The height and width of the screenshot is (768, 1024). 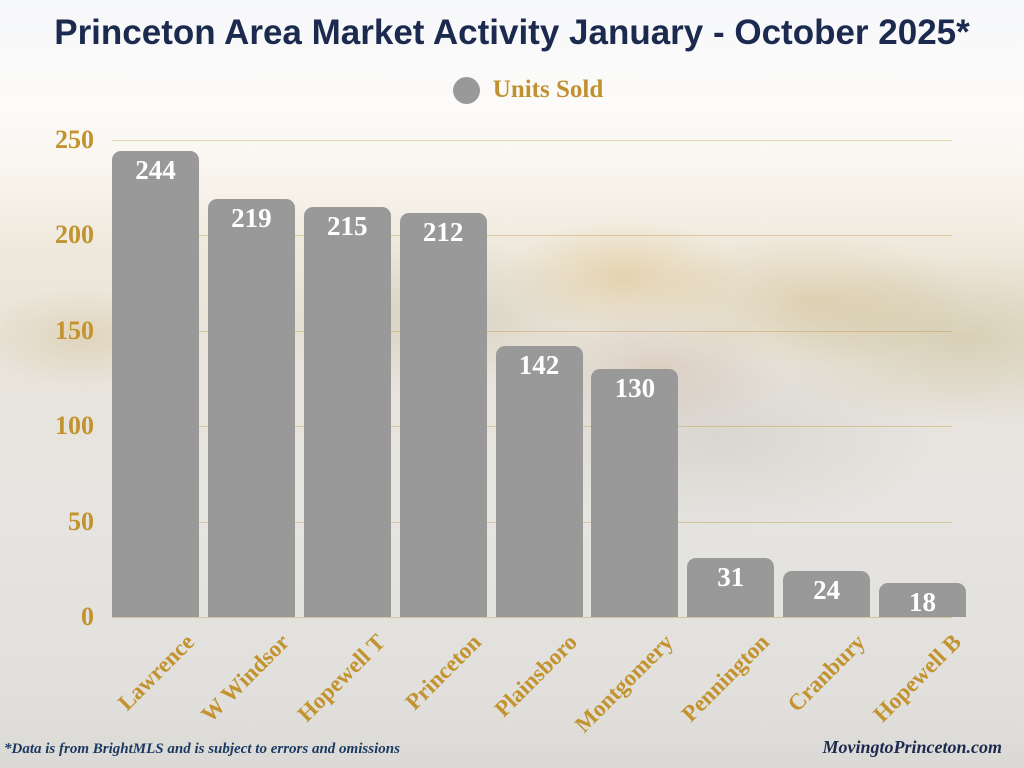 What do you see at coordinates (912, 747) in the screenshot?
I see `website-credit: MovingtoPrinceton.com` at bounding box center [912, 747].